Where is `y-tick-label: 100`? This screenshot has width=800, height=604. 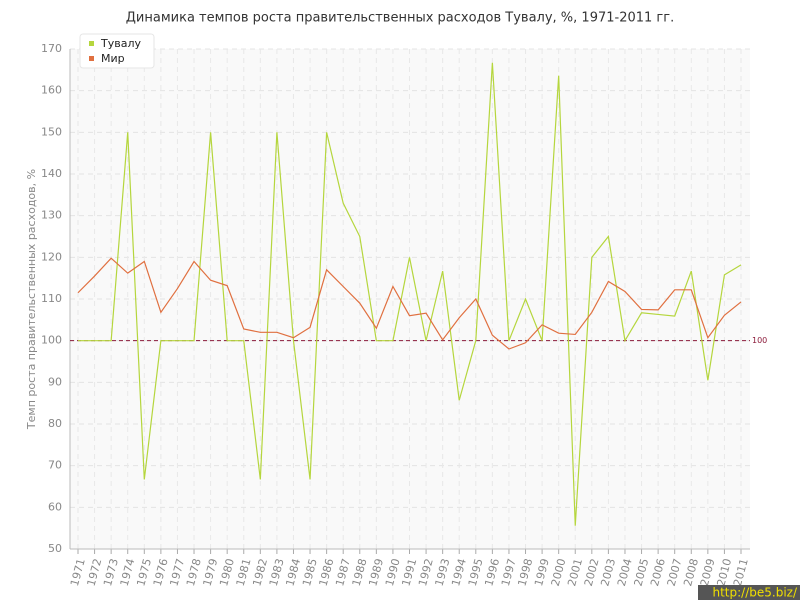
y-tick-label: 100 is located at coordinates (51, 340).